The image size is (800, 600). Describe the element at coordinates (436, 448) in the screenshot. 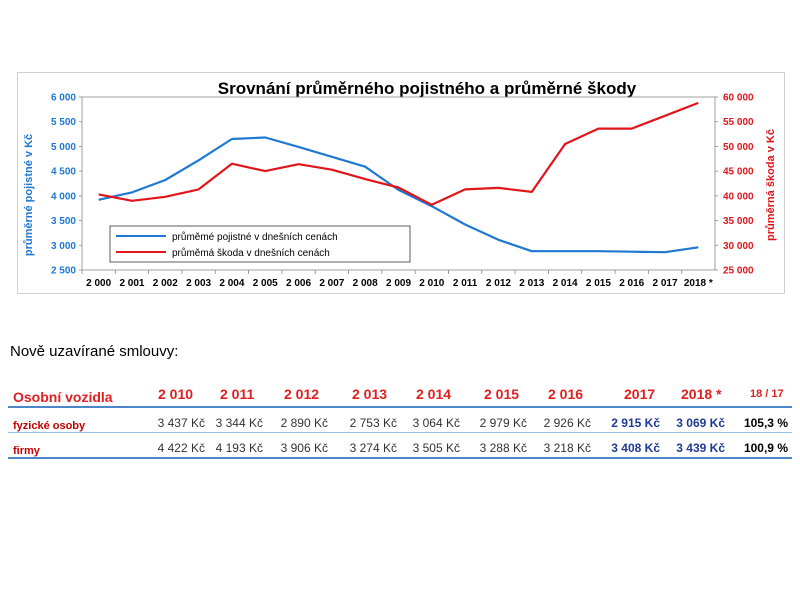

I see `table-cell: 3 505 Kč` at that location.